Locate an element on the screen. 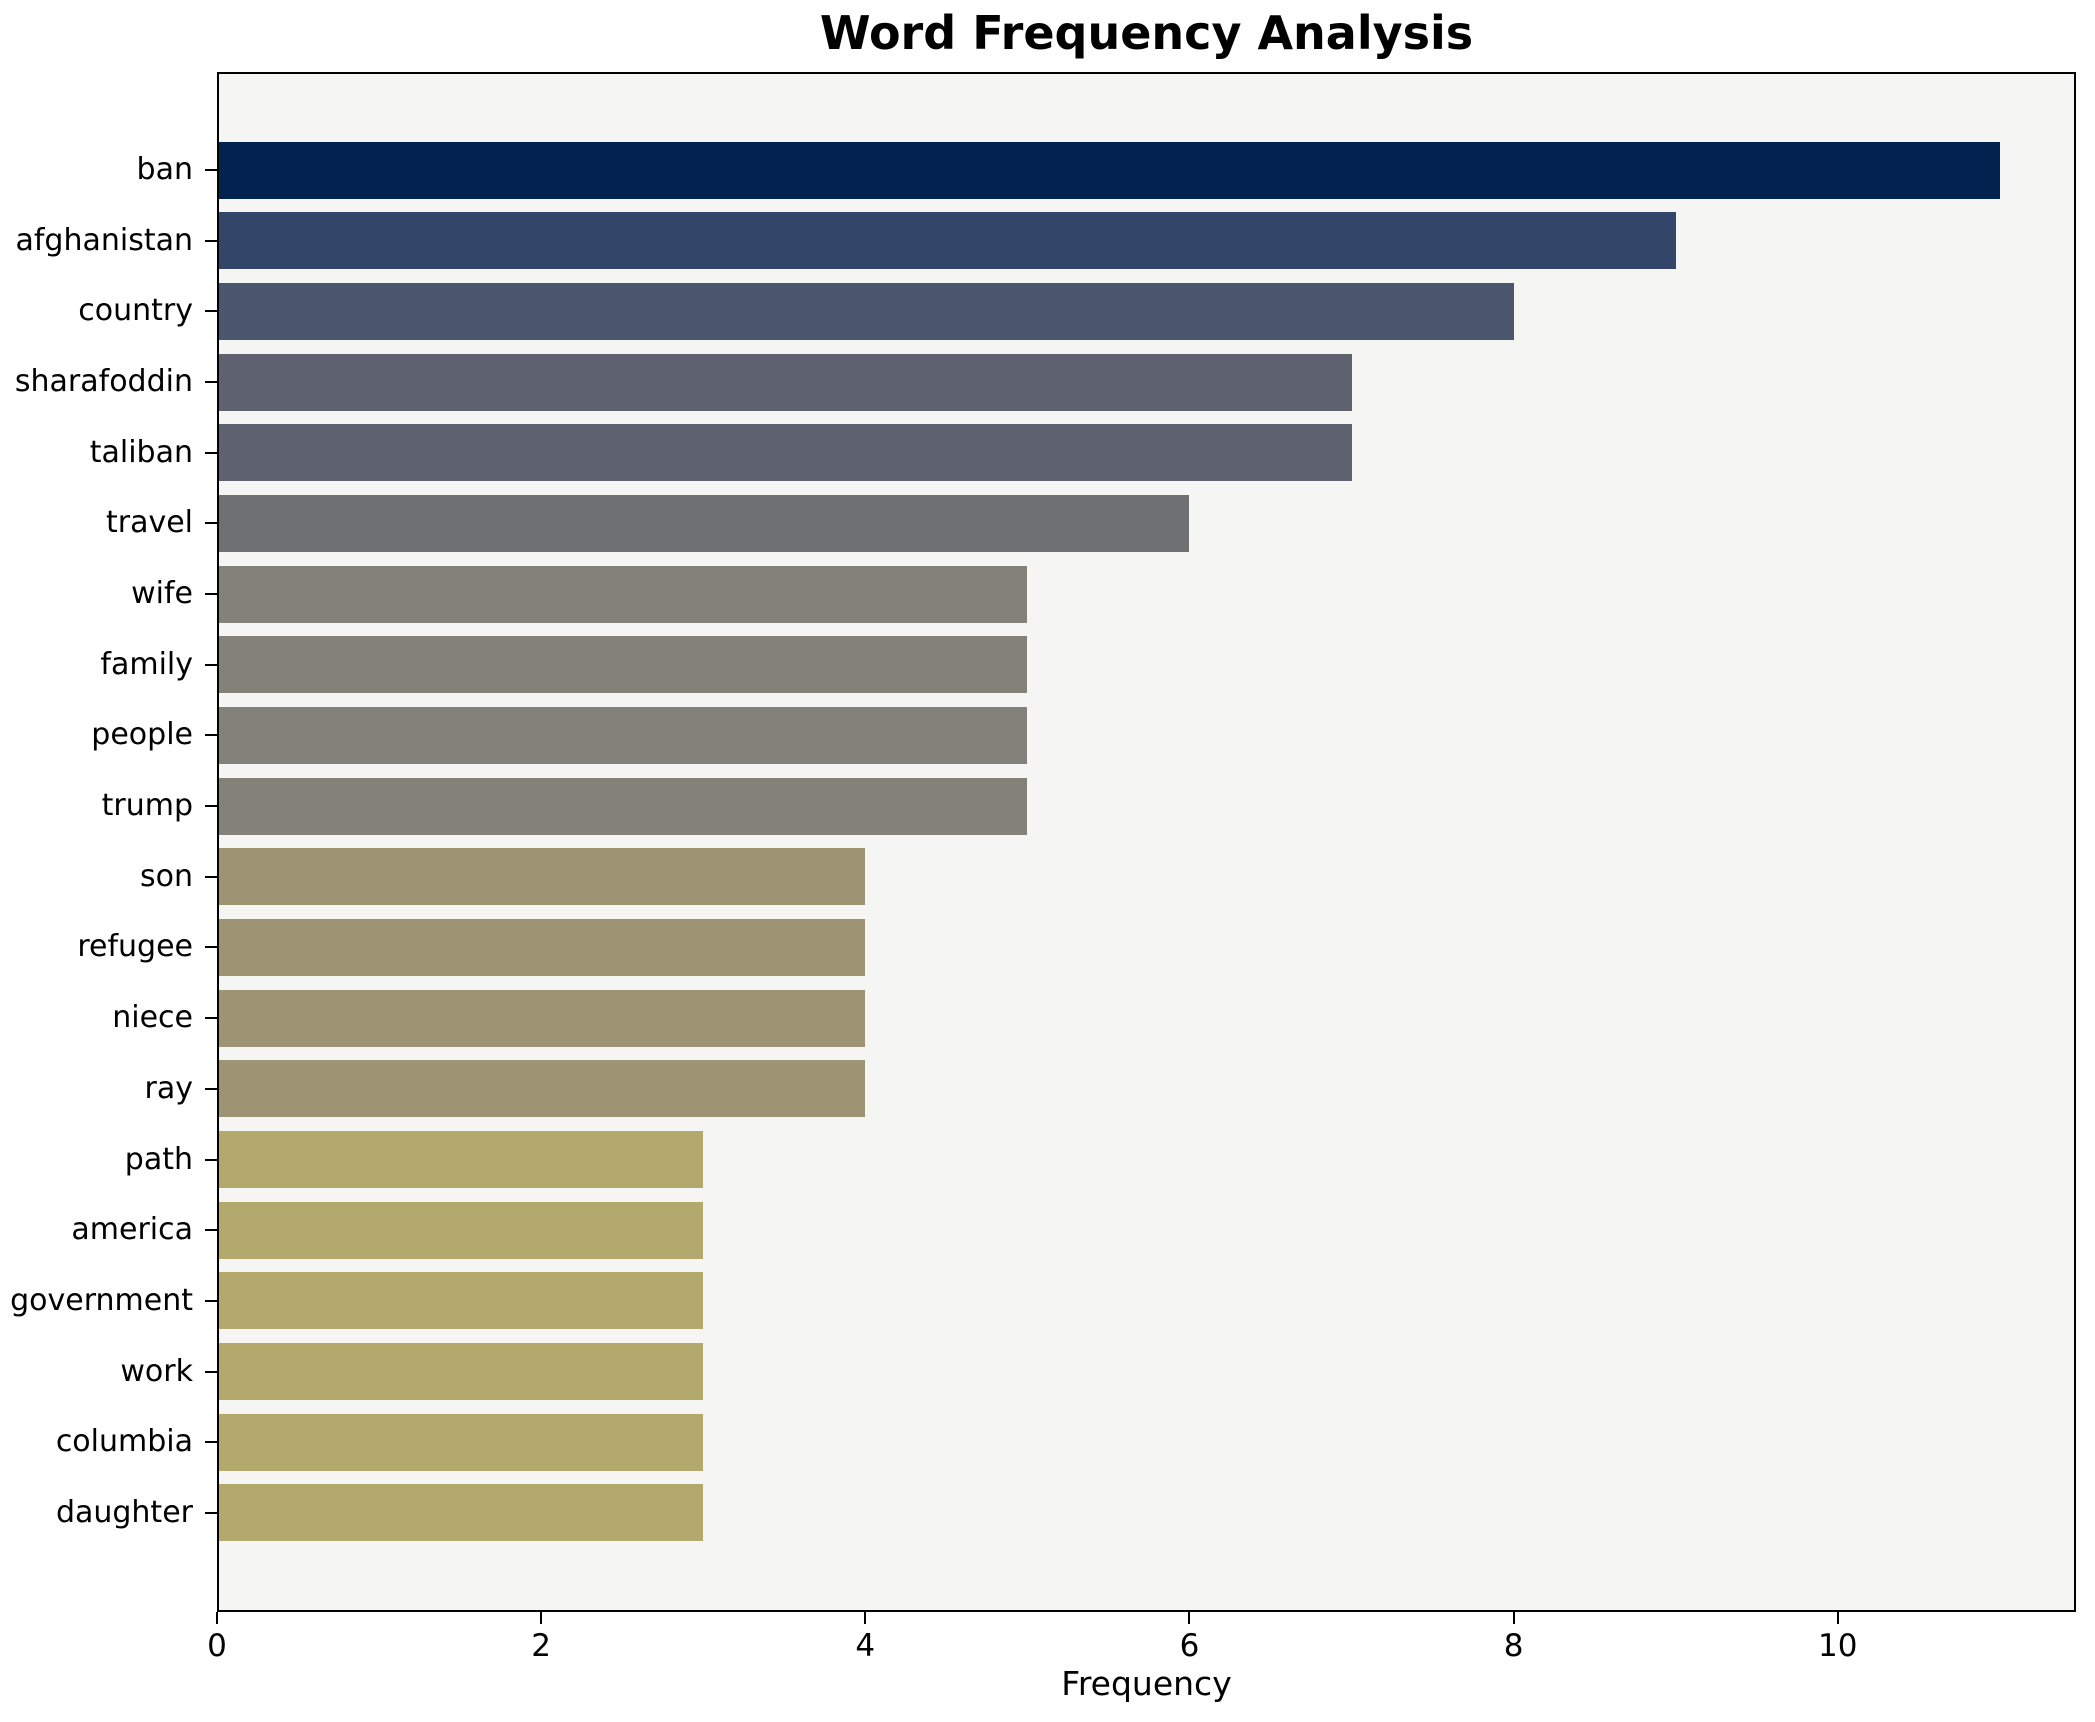  y-tick-label: wife is located at coordinates (162, 594).